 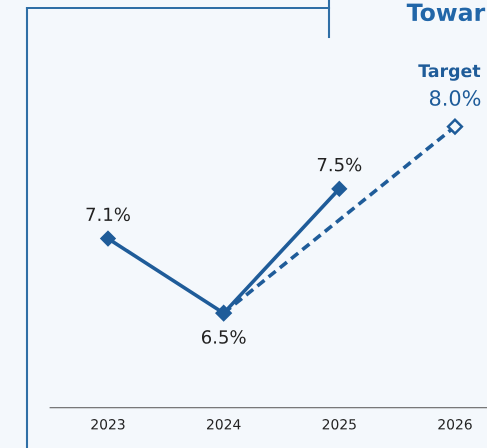 I want to click on data-label: 7.1%, so click(x=108, y=215).